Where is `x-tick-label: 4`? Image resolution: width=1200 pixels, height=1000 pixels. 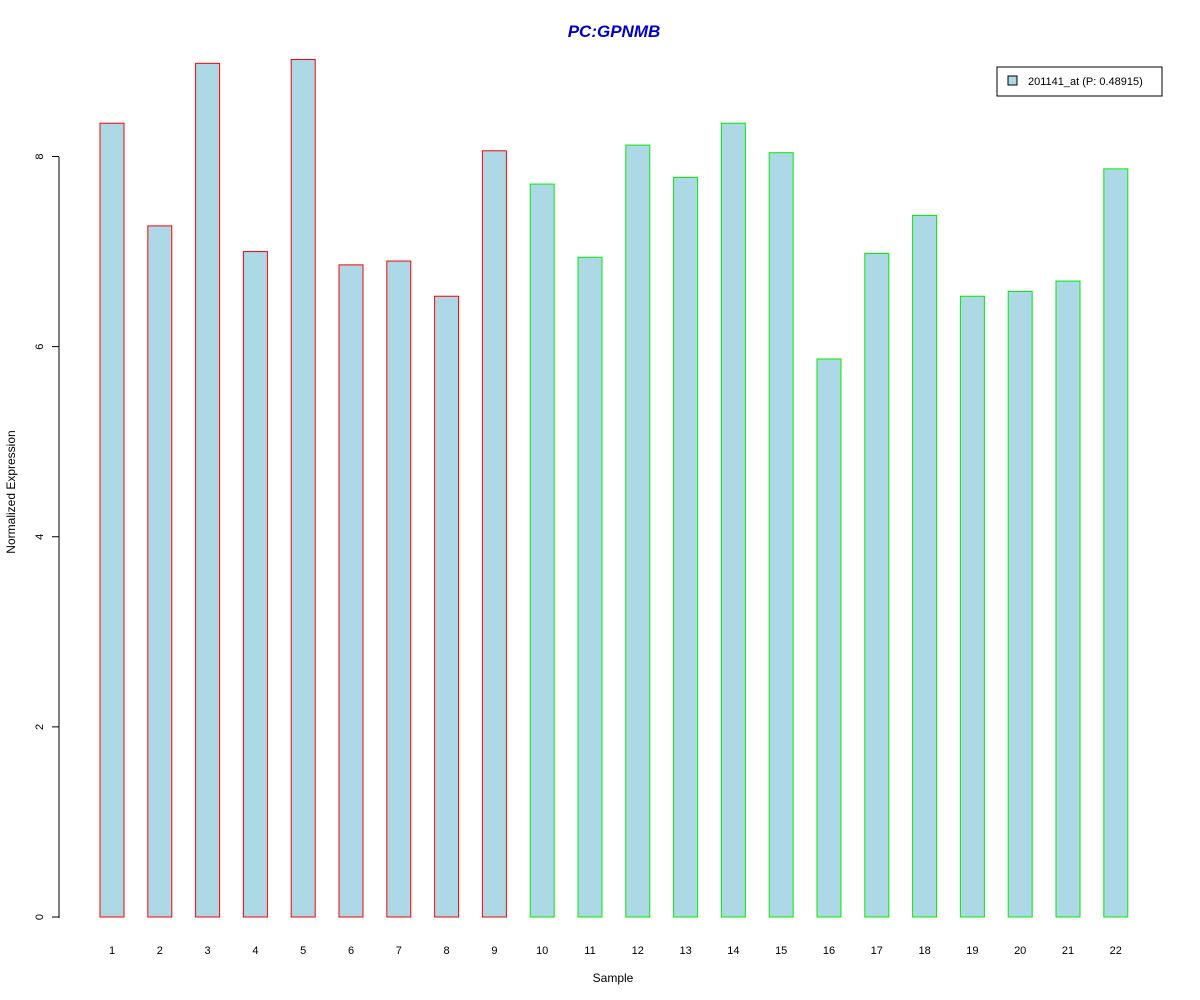 x-tick-label: 4 is located at coordinates (255, 951).